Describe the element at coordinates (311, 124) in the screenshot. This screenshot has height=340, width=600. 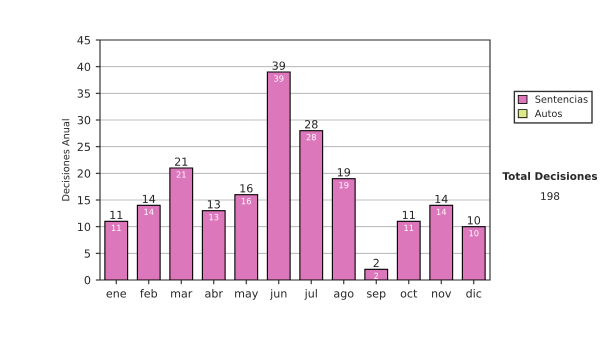
I see `text: 28` at that location.